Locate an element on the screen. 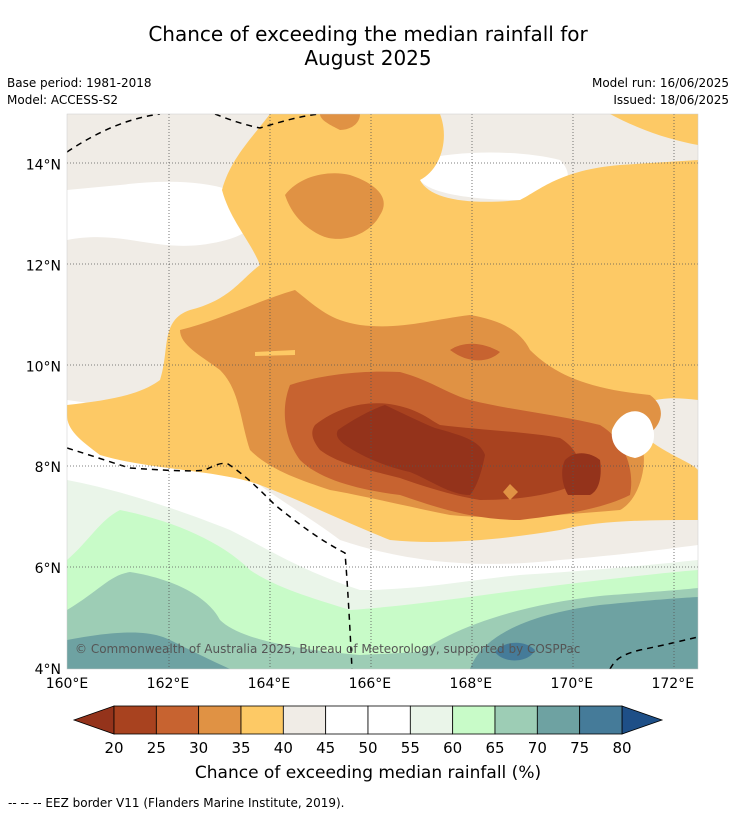 Image resolution: width=736 pixels, height=816 pixels. colorbar-tick-label: 40 is located at coordinates (283, 748).